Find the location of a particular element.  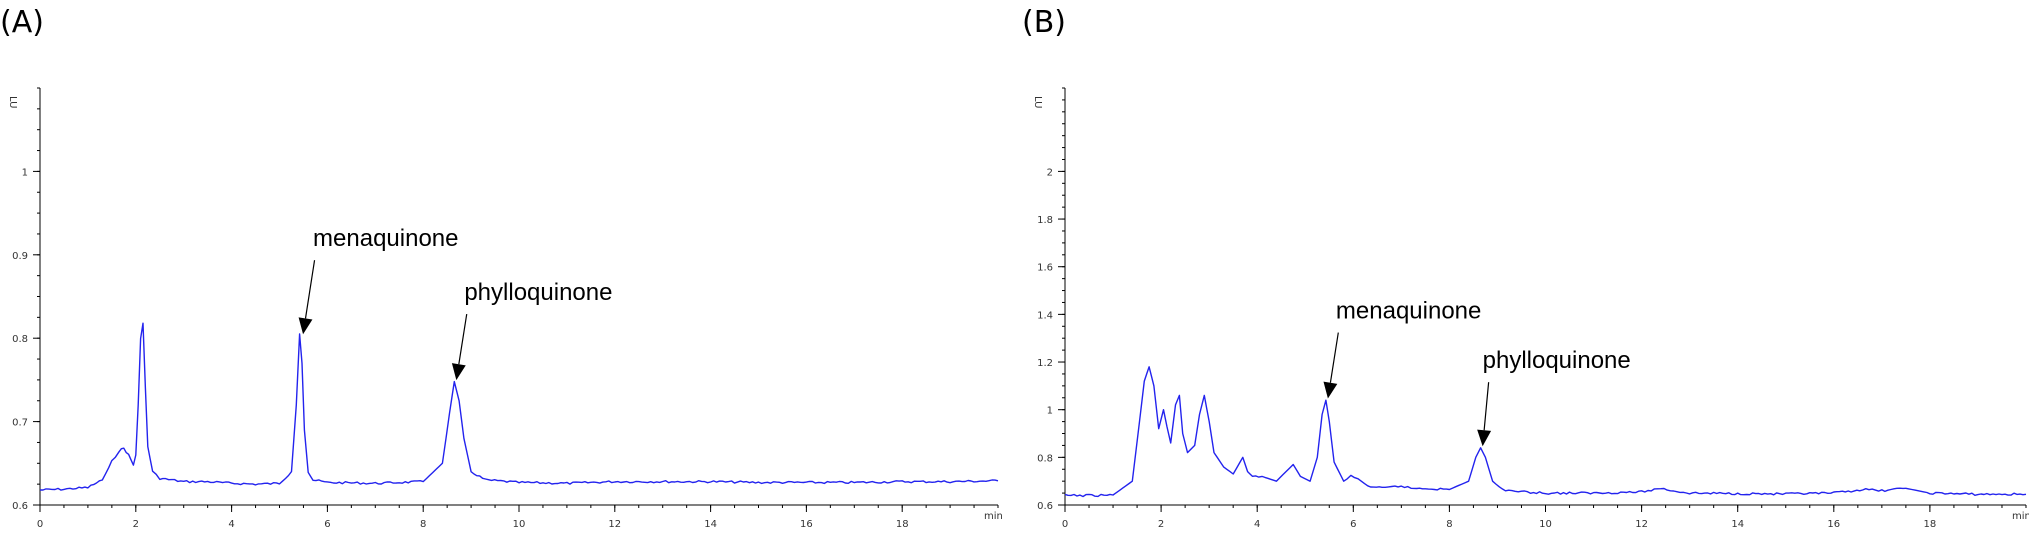

y-tick-label: 1.8 is located at coordinates (1045, 220).